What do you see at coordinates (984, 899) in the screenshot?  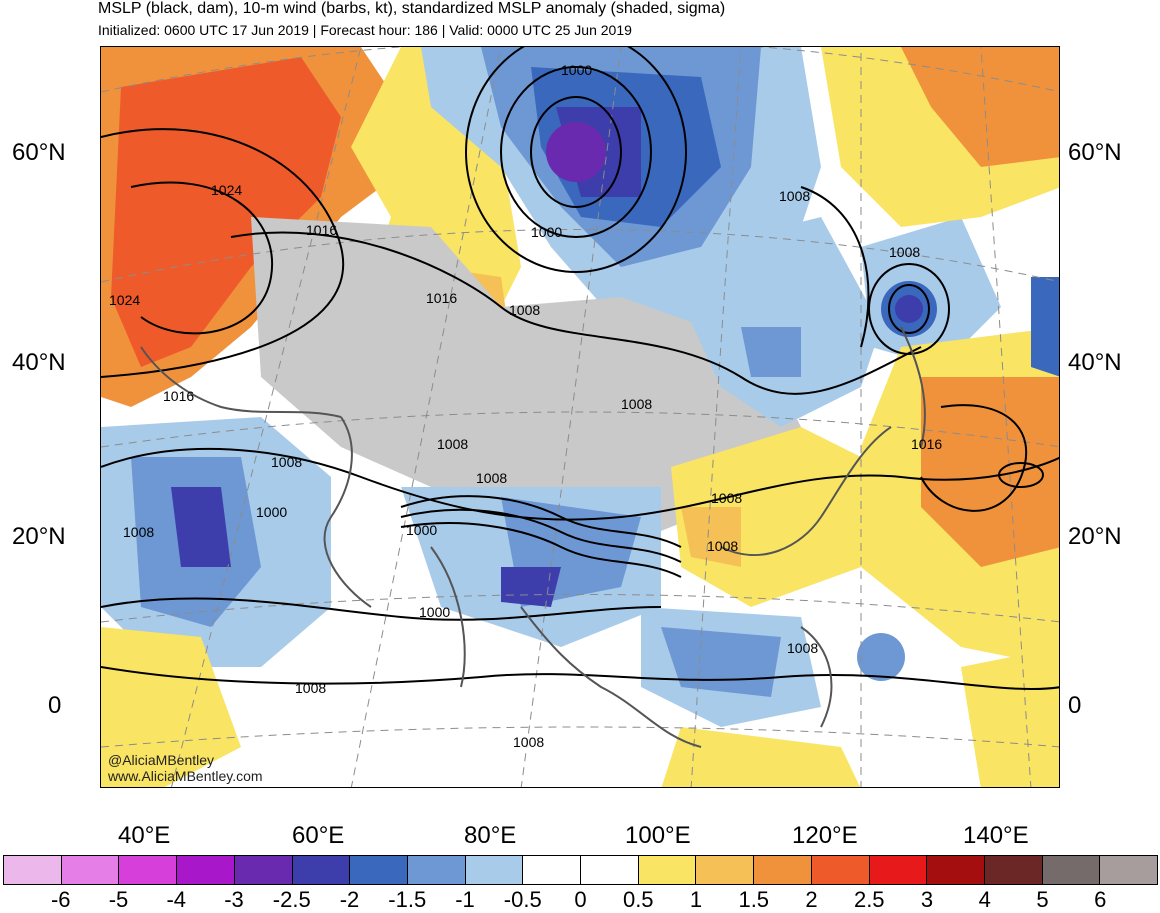 I see `colorbar-tick-label: 4` at bounding box center [984, 899].